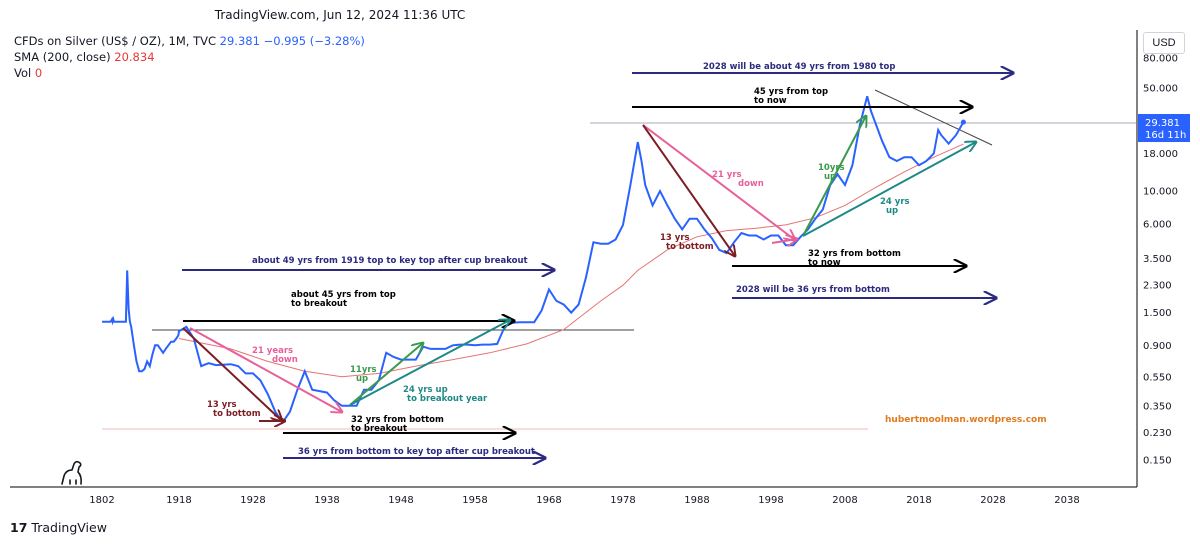 The height and width of the screenshot is (546, 1200). I want to click on arrow-pink-short-right, so click(784, 241).